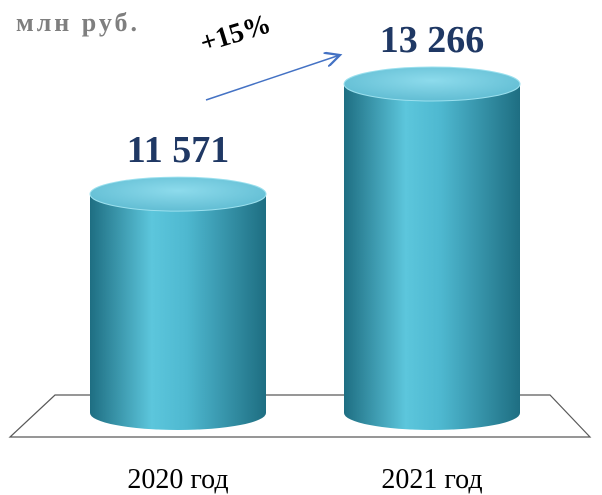  Describe the element at coordinates (177, 479) in the screenshot. I see `x-tick-label-2020: 2020 год` at that location.